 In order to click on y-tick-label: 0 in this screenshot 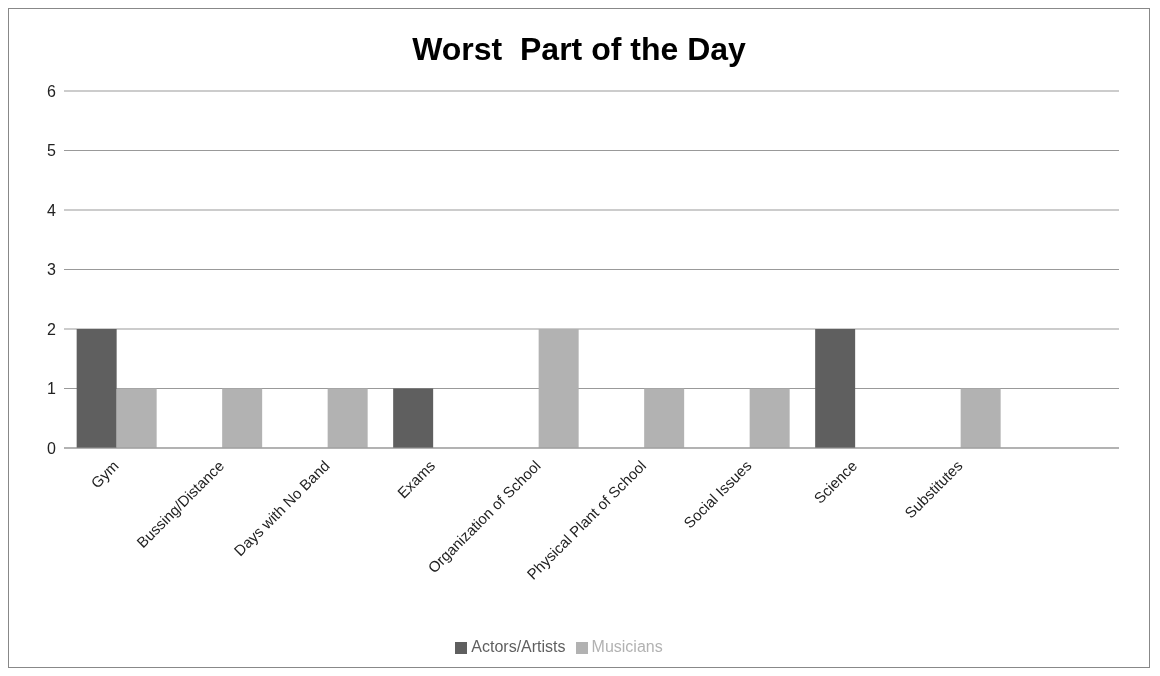, I will do `click(52, 448)`.